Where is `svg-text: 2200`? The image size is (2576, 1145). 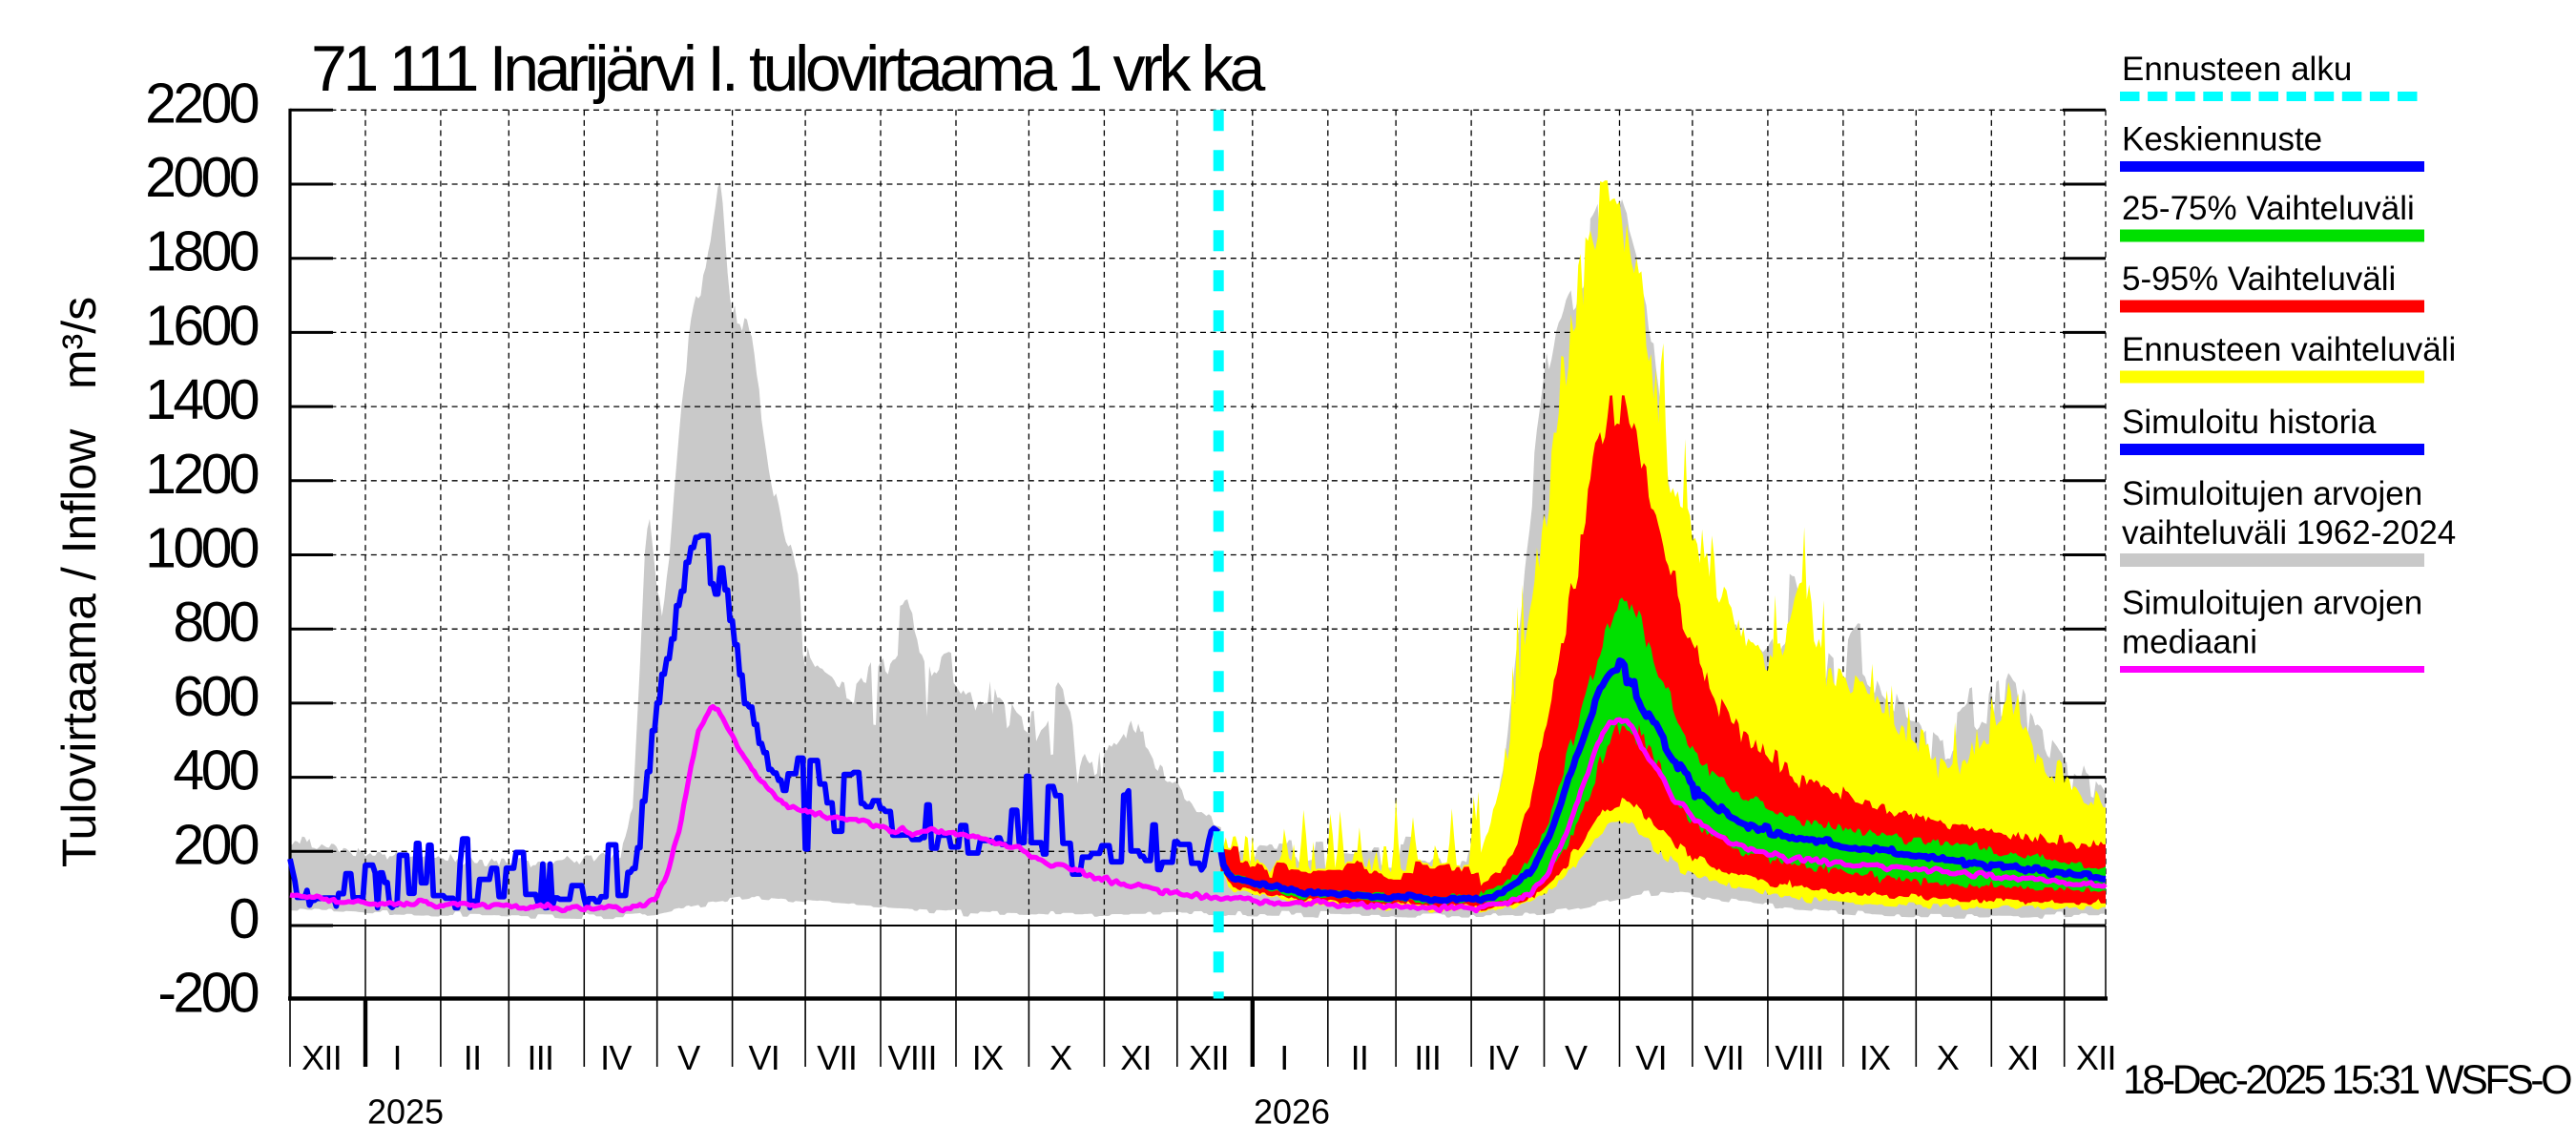 svg-text: 2200 is located at coordinates (202, 103).